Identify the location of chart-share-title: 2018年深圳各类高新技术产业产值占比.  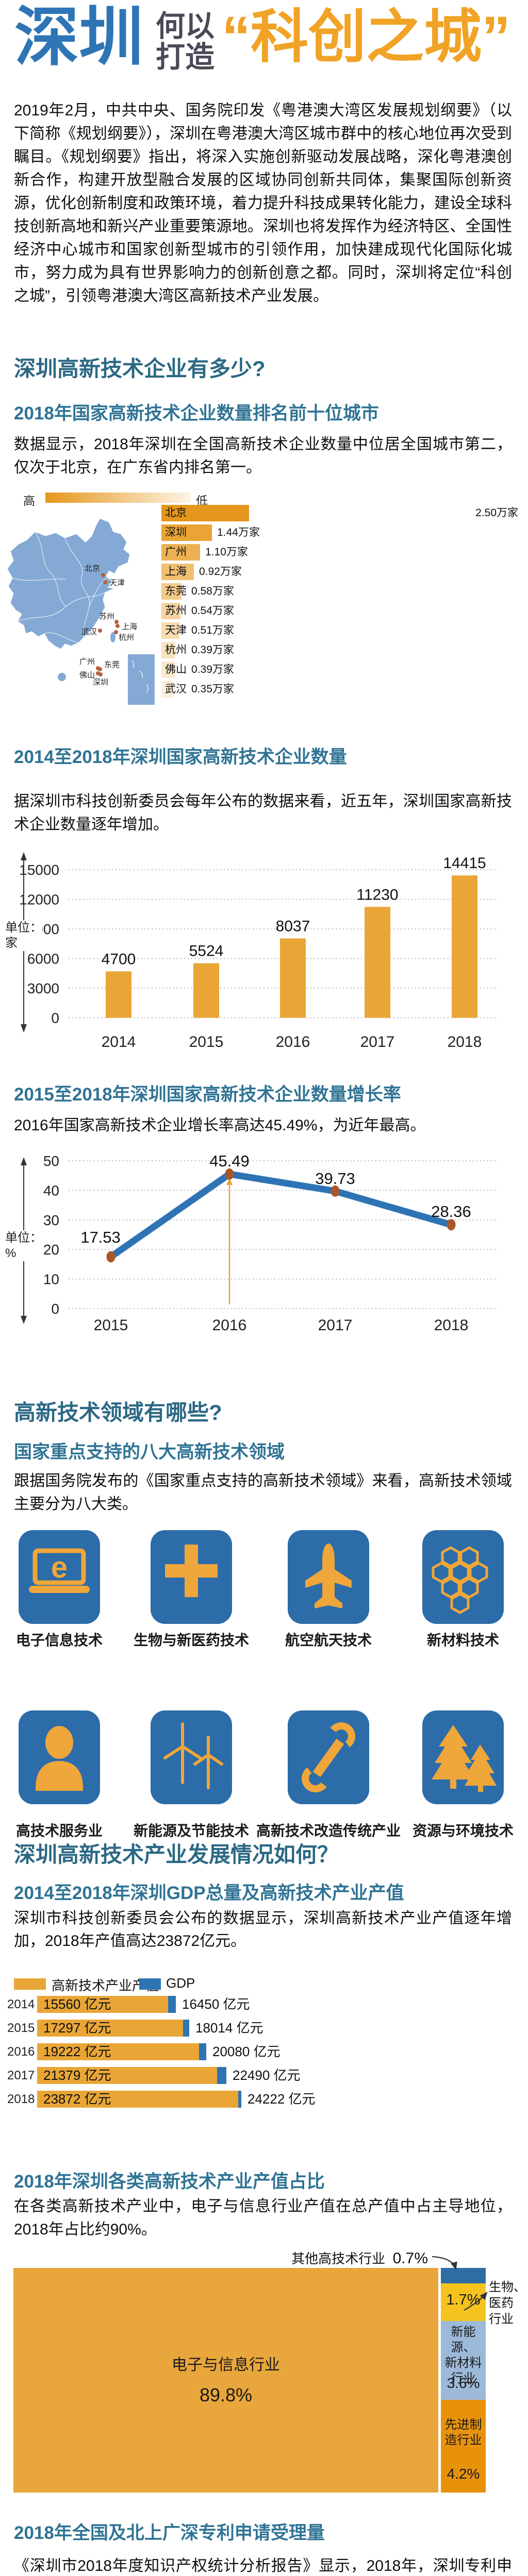
(169, 2182).